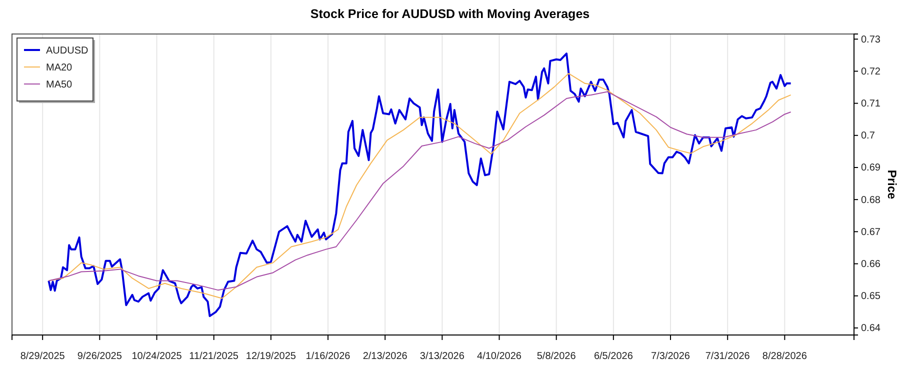 The image size is (900, 375). I want to click on legend-label: AUDUSD, so click(67, 51).